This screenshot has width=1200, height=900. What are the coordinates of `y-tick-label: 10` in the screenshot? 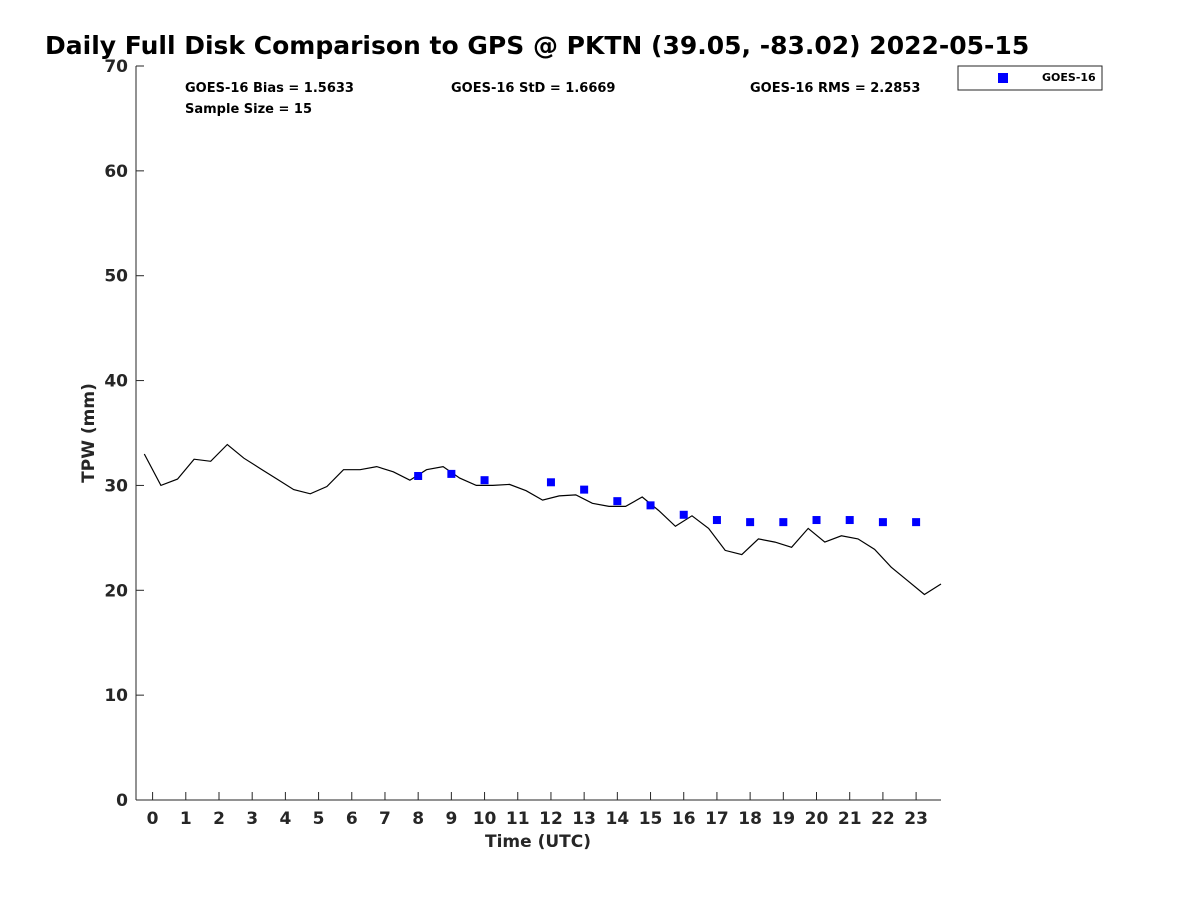 It's located at (116, 696).